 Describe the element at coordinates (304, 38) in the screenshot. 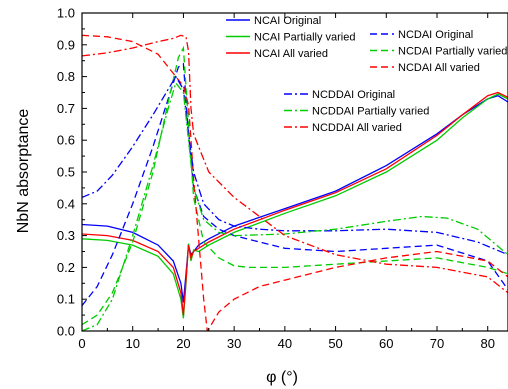

I see `legend-label: NCAI Partially varied` at that location.